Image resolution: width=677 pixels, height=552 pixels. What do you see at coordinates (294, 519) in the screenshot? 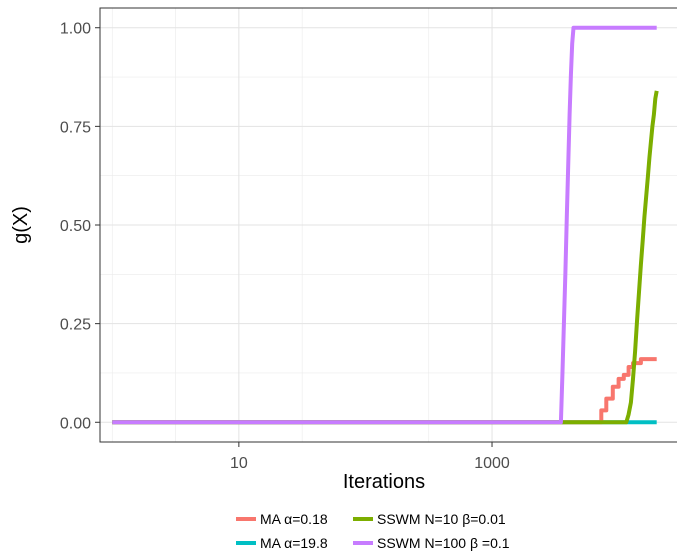
I see `legend-label: MA α=0.18` at bounding box center [294, 519].